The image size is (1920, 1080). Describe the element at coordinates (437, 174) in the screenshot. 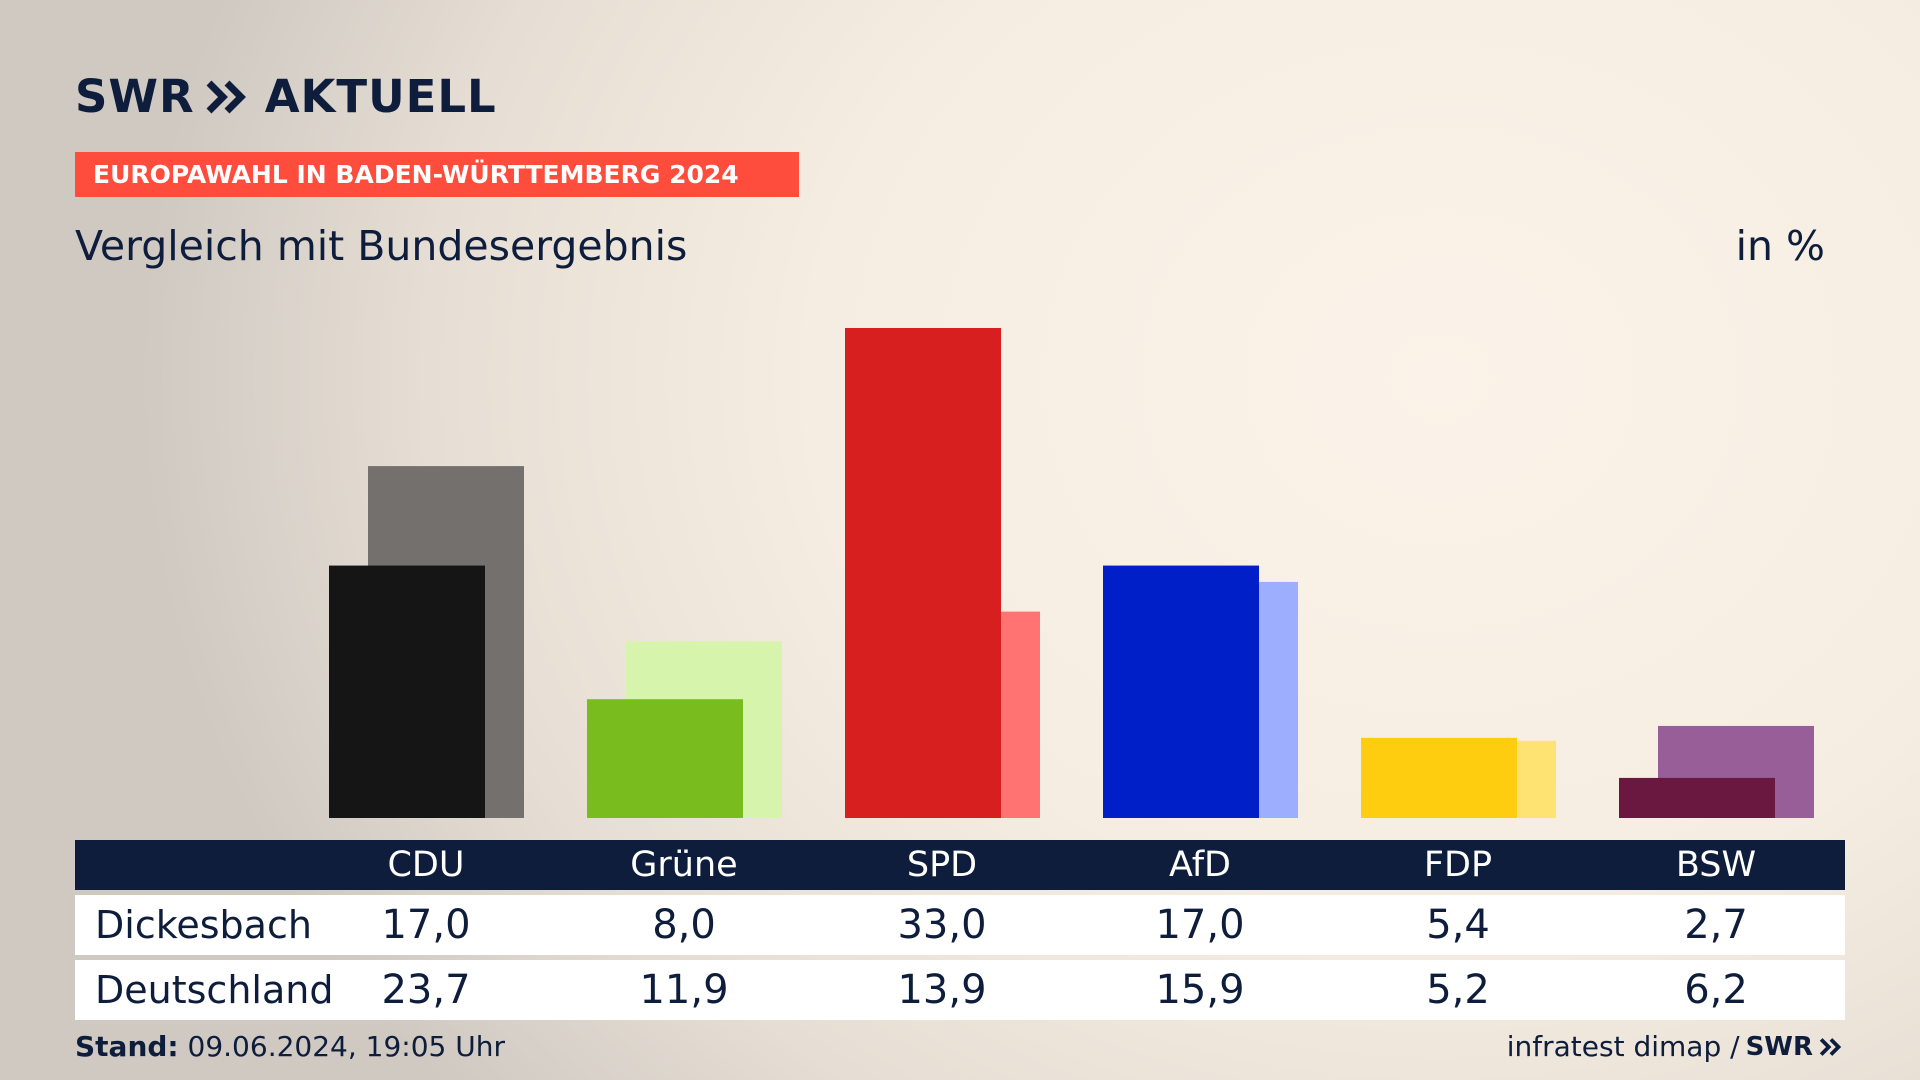

I see `election-banner: EUROPAWAHL IN BADEN-WÜRTTEMBERG 2024` at that location.